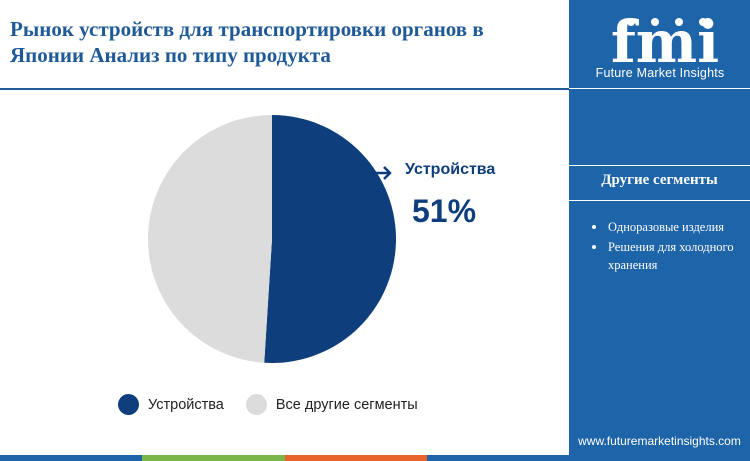 This screenshot has height=461, width=750. I want to click on legend-item-other: Все другие сегменты, so click(331, 404).